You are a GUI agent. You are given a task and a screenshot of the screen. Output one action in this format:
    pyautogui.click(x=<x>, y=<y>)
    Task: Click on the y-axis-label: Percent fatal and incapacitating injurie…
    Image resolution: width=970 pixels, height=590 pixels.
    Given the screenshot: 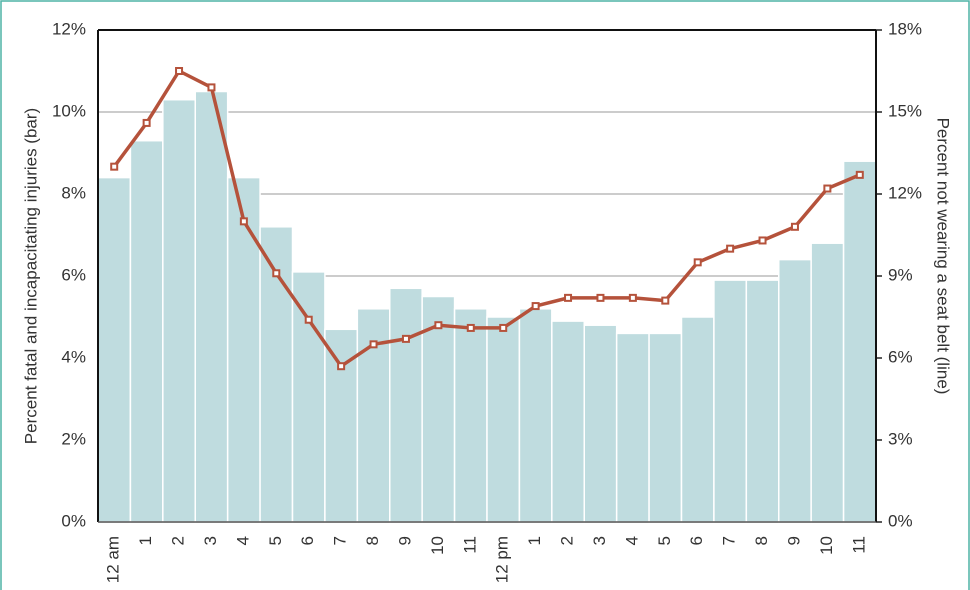 What is the action you would take?
    pyautogui.click(x=30, y=276)
    